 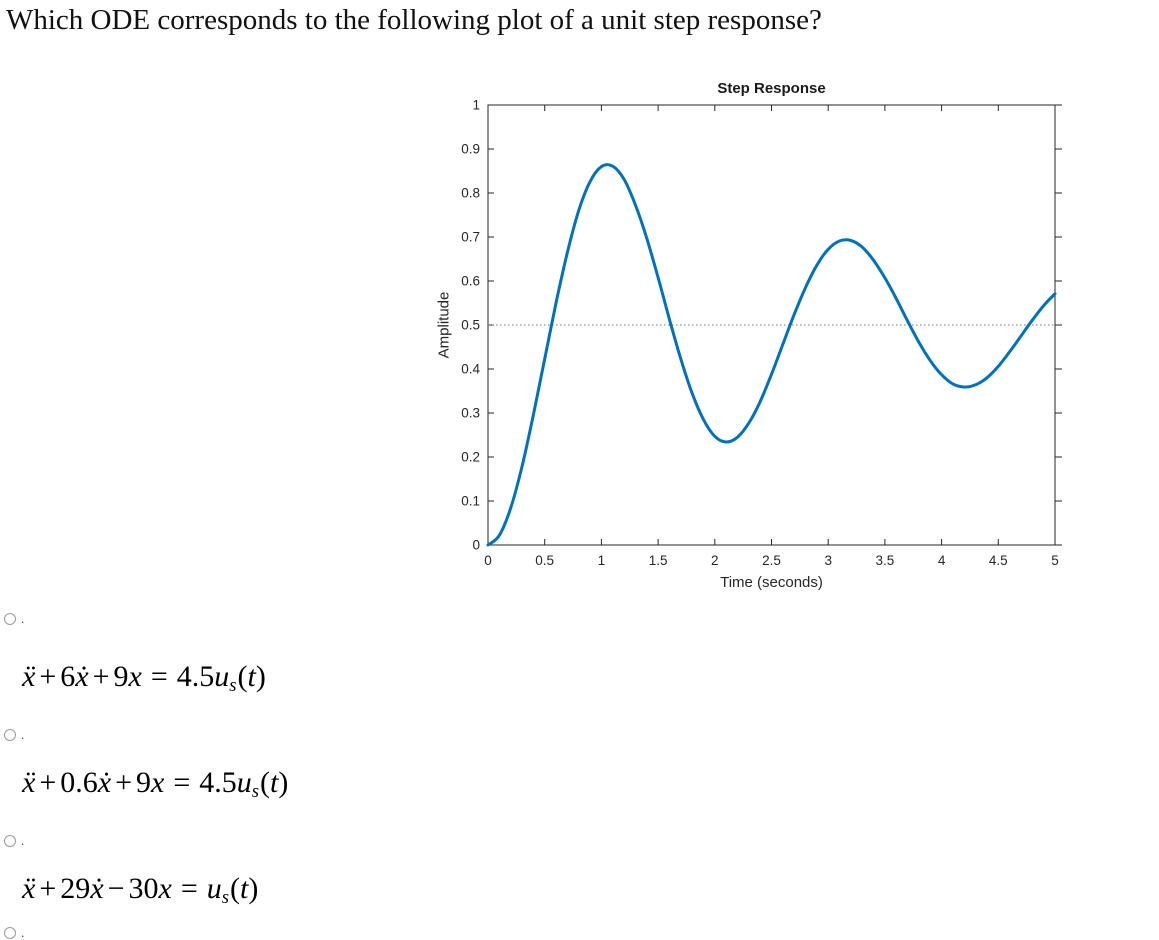 What do you see at coordinates (14, 932) in the screenshot?
I see `answer-option-4: .` at bounding box center [14, 932].